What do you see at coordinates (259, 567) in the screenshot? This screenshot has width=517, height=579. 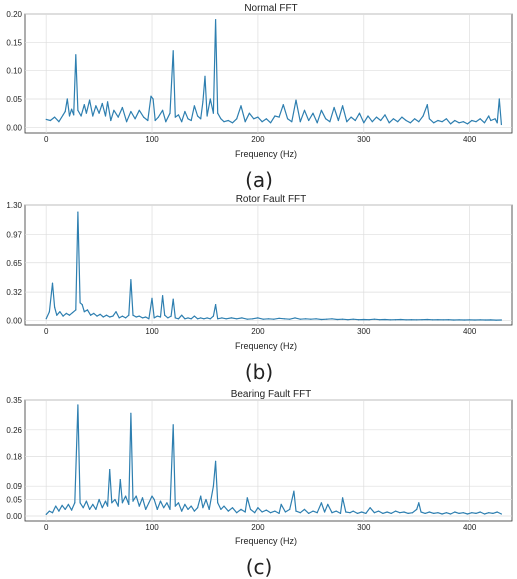 I see `panel-caption: (c)` at bounding box center [259, 567].